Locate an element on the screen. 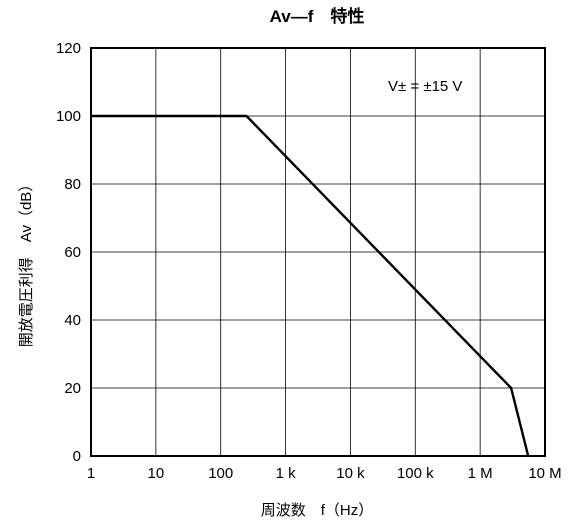 This screenshot has height=527, width=579. x-tick-label: 1 k is located at coordinates (286, 473).